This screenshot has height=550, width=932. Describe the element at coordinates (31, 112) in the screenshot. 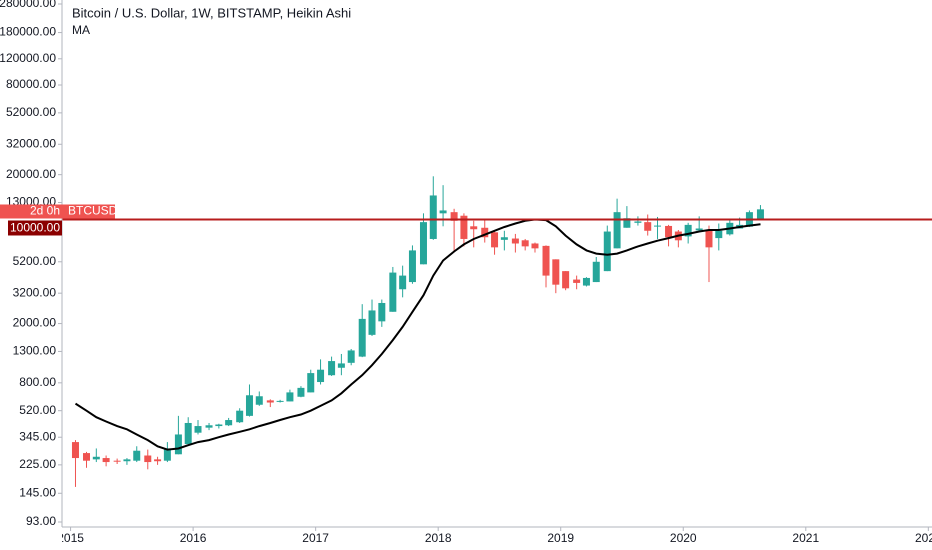

I see `y-tick-label: 52000.00` at that location.